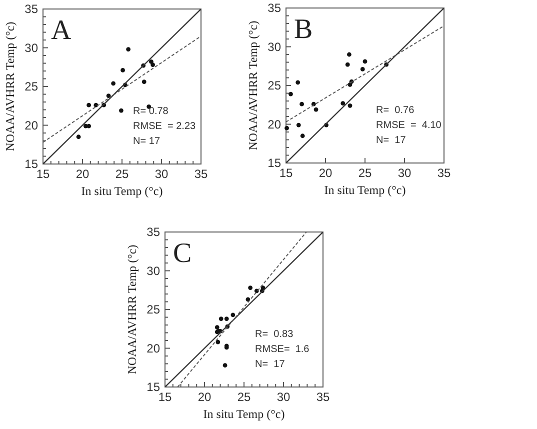 The height and width of the screenshot is (429, 537). I want to click on annotation: R= 0.76, so click(395, 110).